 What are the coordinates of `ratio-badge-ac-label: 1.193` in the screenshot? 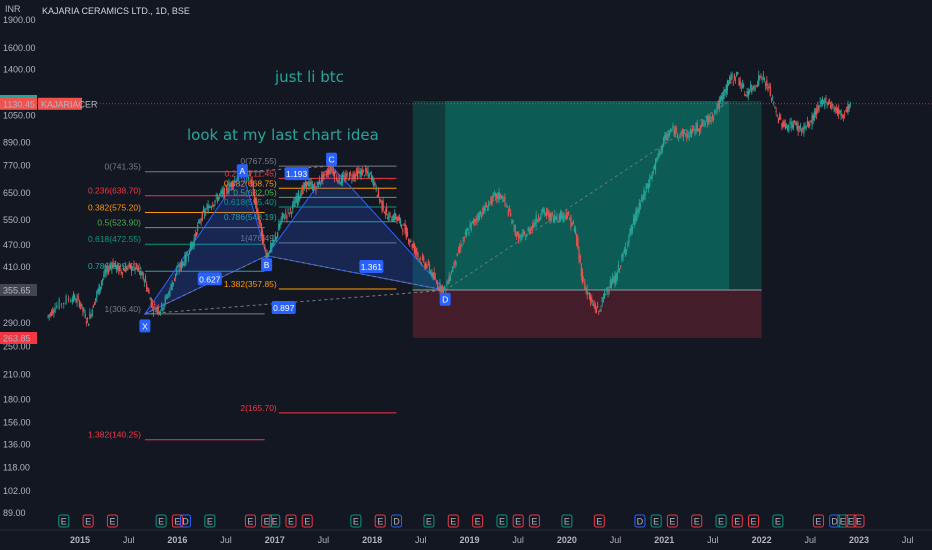 It's located at (297, 174).